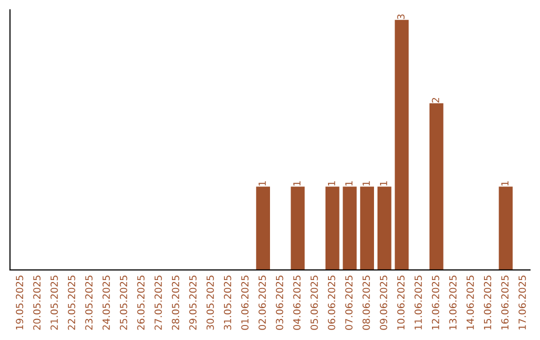 The height and width of the screenshot is (340, 540). What do you see at coordinates (280, 303) in the screenshot?
I see `x-tick-label: 03.06.2025` at bounding box center [280, 303].